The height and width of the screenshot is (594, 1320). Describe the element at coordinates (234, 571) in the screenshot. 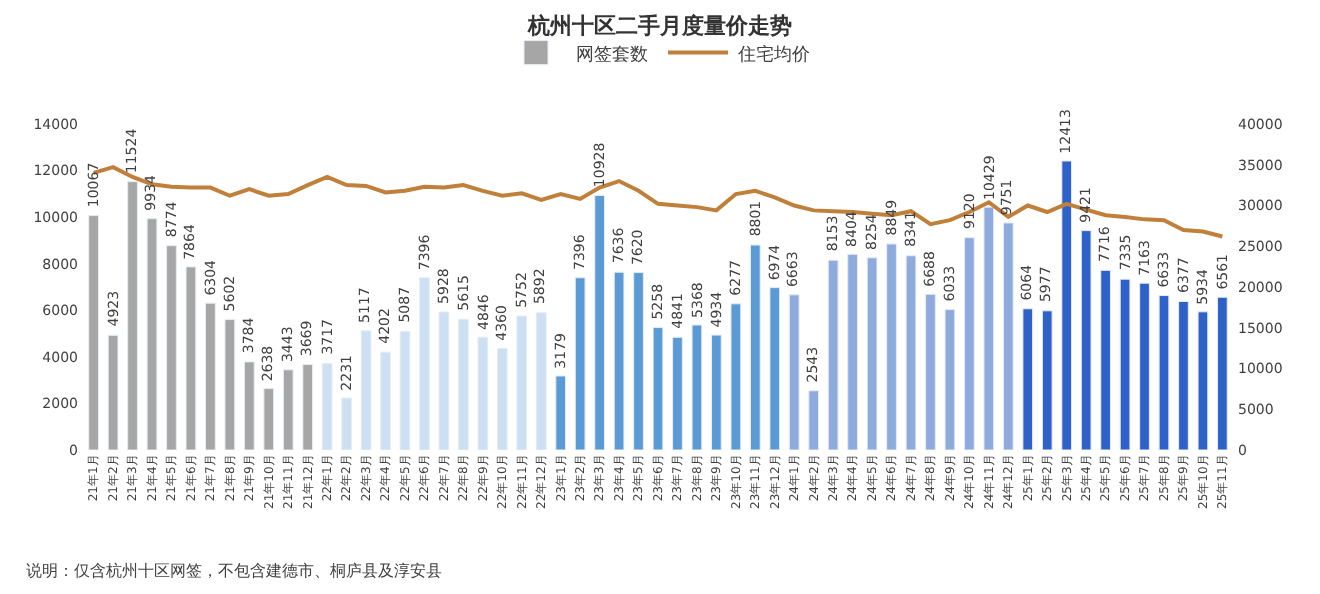

I see `text: 说明：仅含杭州十区网签，不包含建德市、桐庐县及淳安县` at that location.